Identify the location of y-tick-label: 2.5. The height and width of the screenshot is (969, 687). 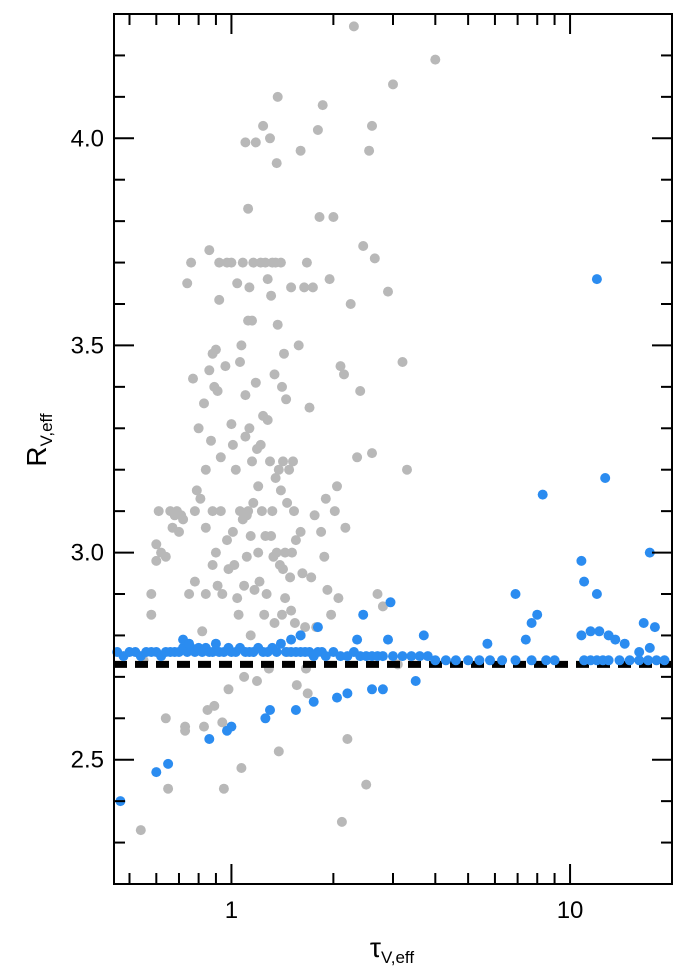
(87, 760).